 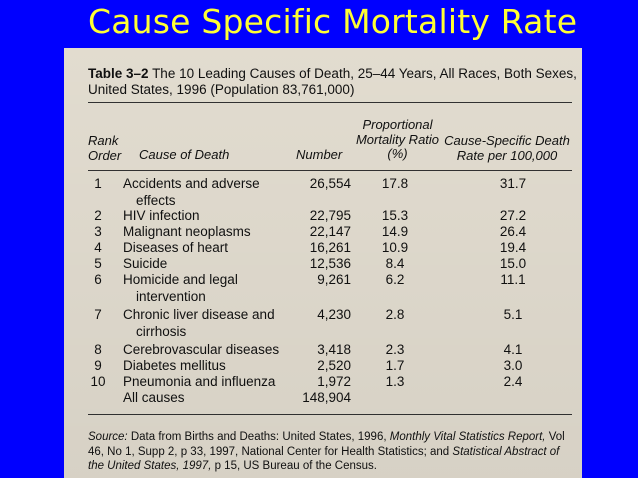 I want to click on table-label: Table 3–2, so click(x=118, y=73).